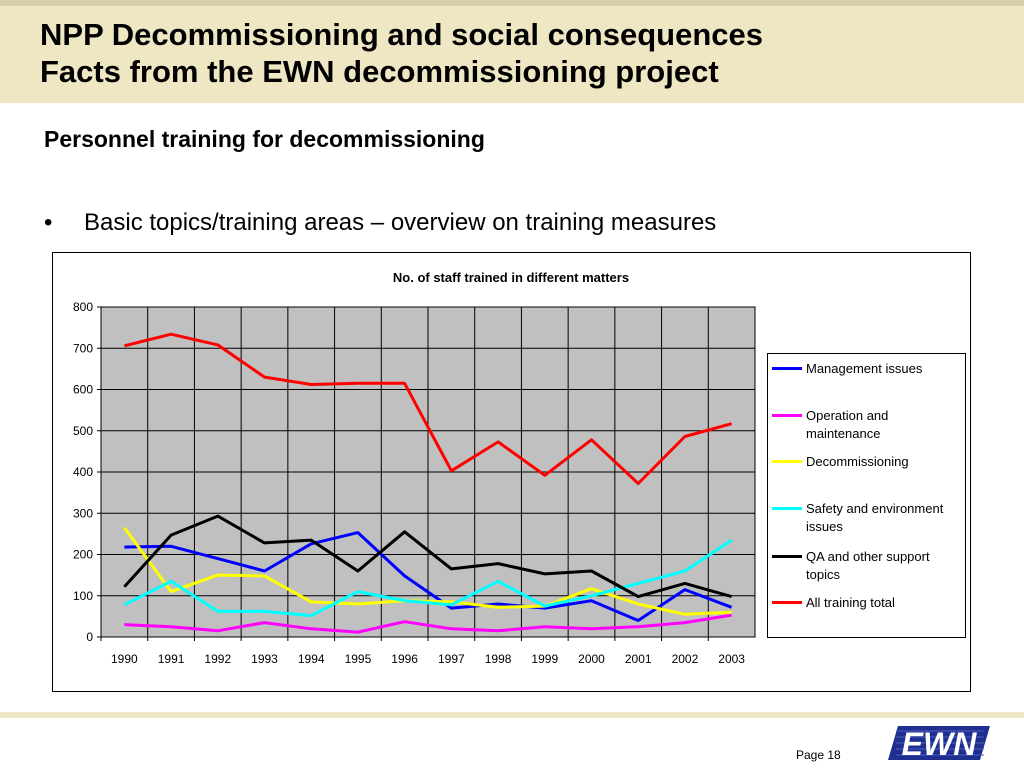 The width and height of the screenshot is (1024, 768). Describe the element at coordinates (83, 596) in the screenshot. I see `y-tick-label: 100` at that location.